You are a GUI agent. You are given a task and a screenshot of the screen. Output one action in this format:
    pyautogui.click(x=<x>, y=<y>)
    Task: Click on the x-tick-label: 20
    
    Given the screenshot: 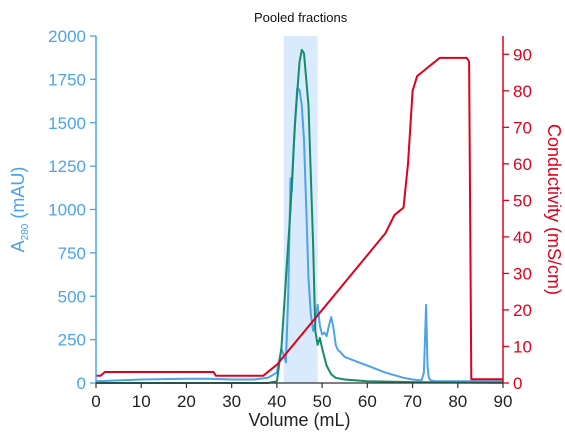 What is the action you would take?
    pyautogui.click(x=186, y=401)
    